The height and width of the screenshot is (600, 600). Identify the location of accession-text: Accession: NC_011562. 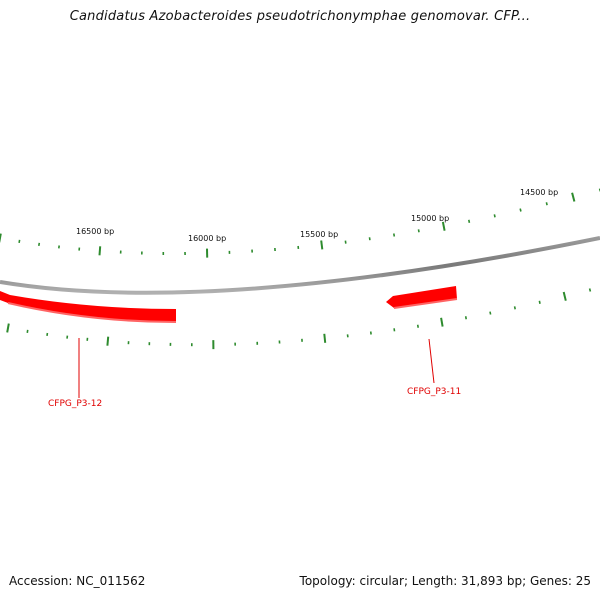
(77, 581).